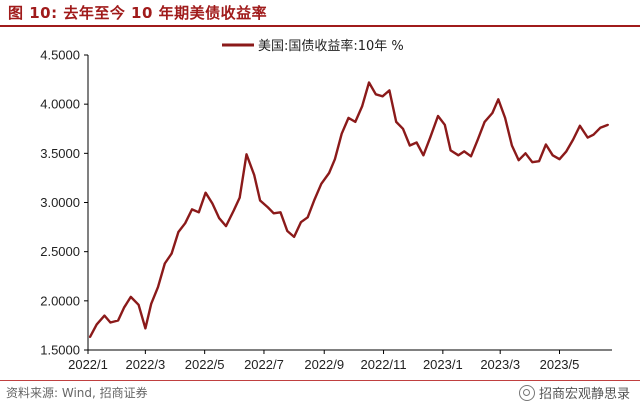  What do you see at coordinates (560, 364) in the screenshot?
I see `x-tick-label: 2023/5` at bounding box center [560, 364].